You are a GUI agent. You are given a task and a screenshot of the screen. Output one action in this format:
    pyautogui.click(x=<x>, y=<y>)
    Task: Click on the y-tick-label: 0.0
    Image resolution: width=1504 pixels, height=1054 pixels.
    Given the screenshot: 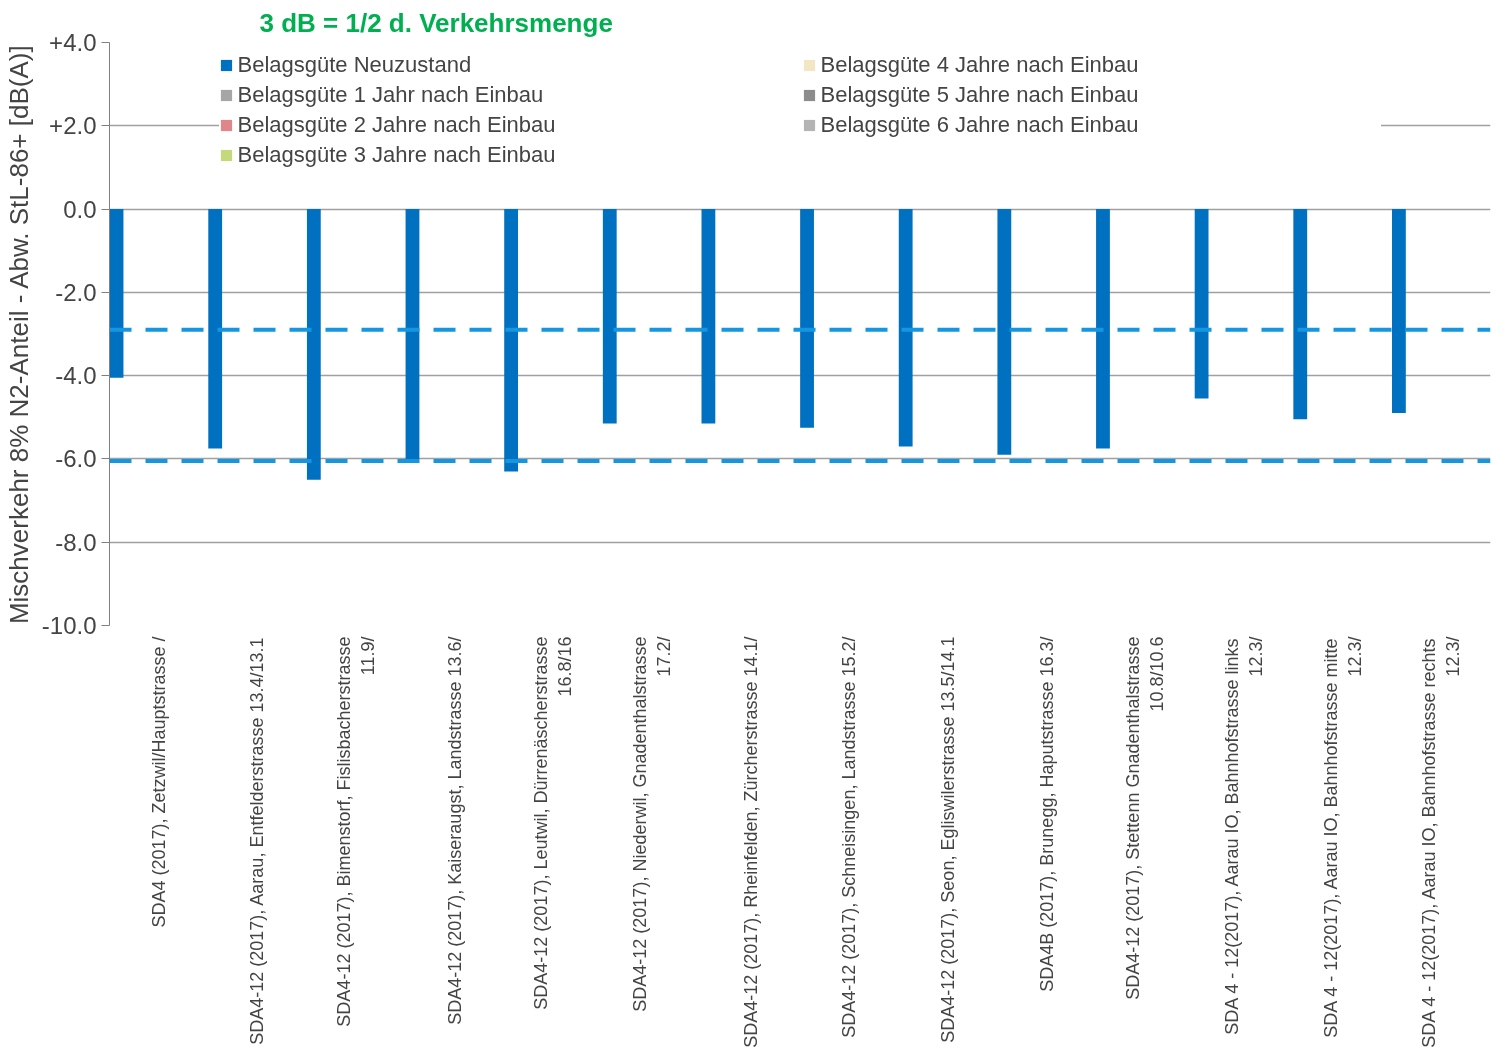 What is the action you would take?
    pyautogui.click(x=80, y=209)
    